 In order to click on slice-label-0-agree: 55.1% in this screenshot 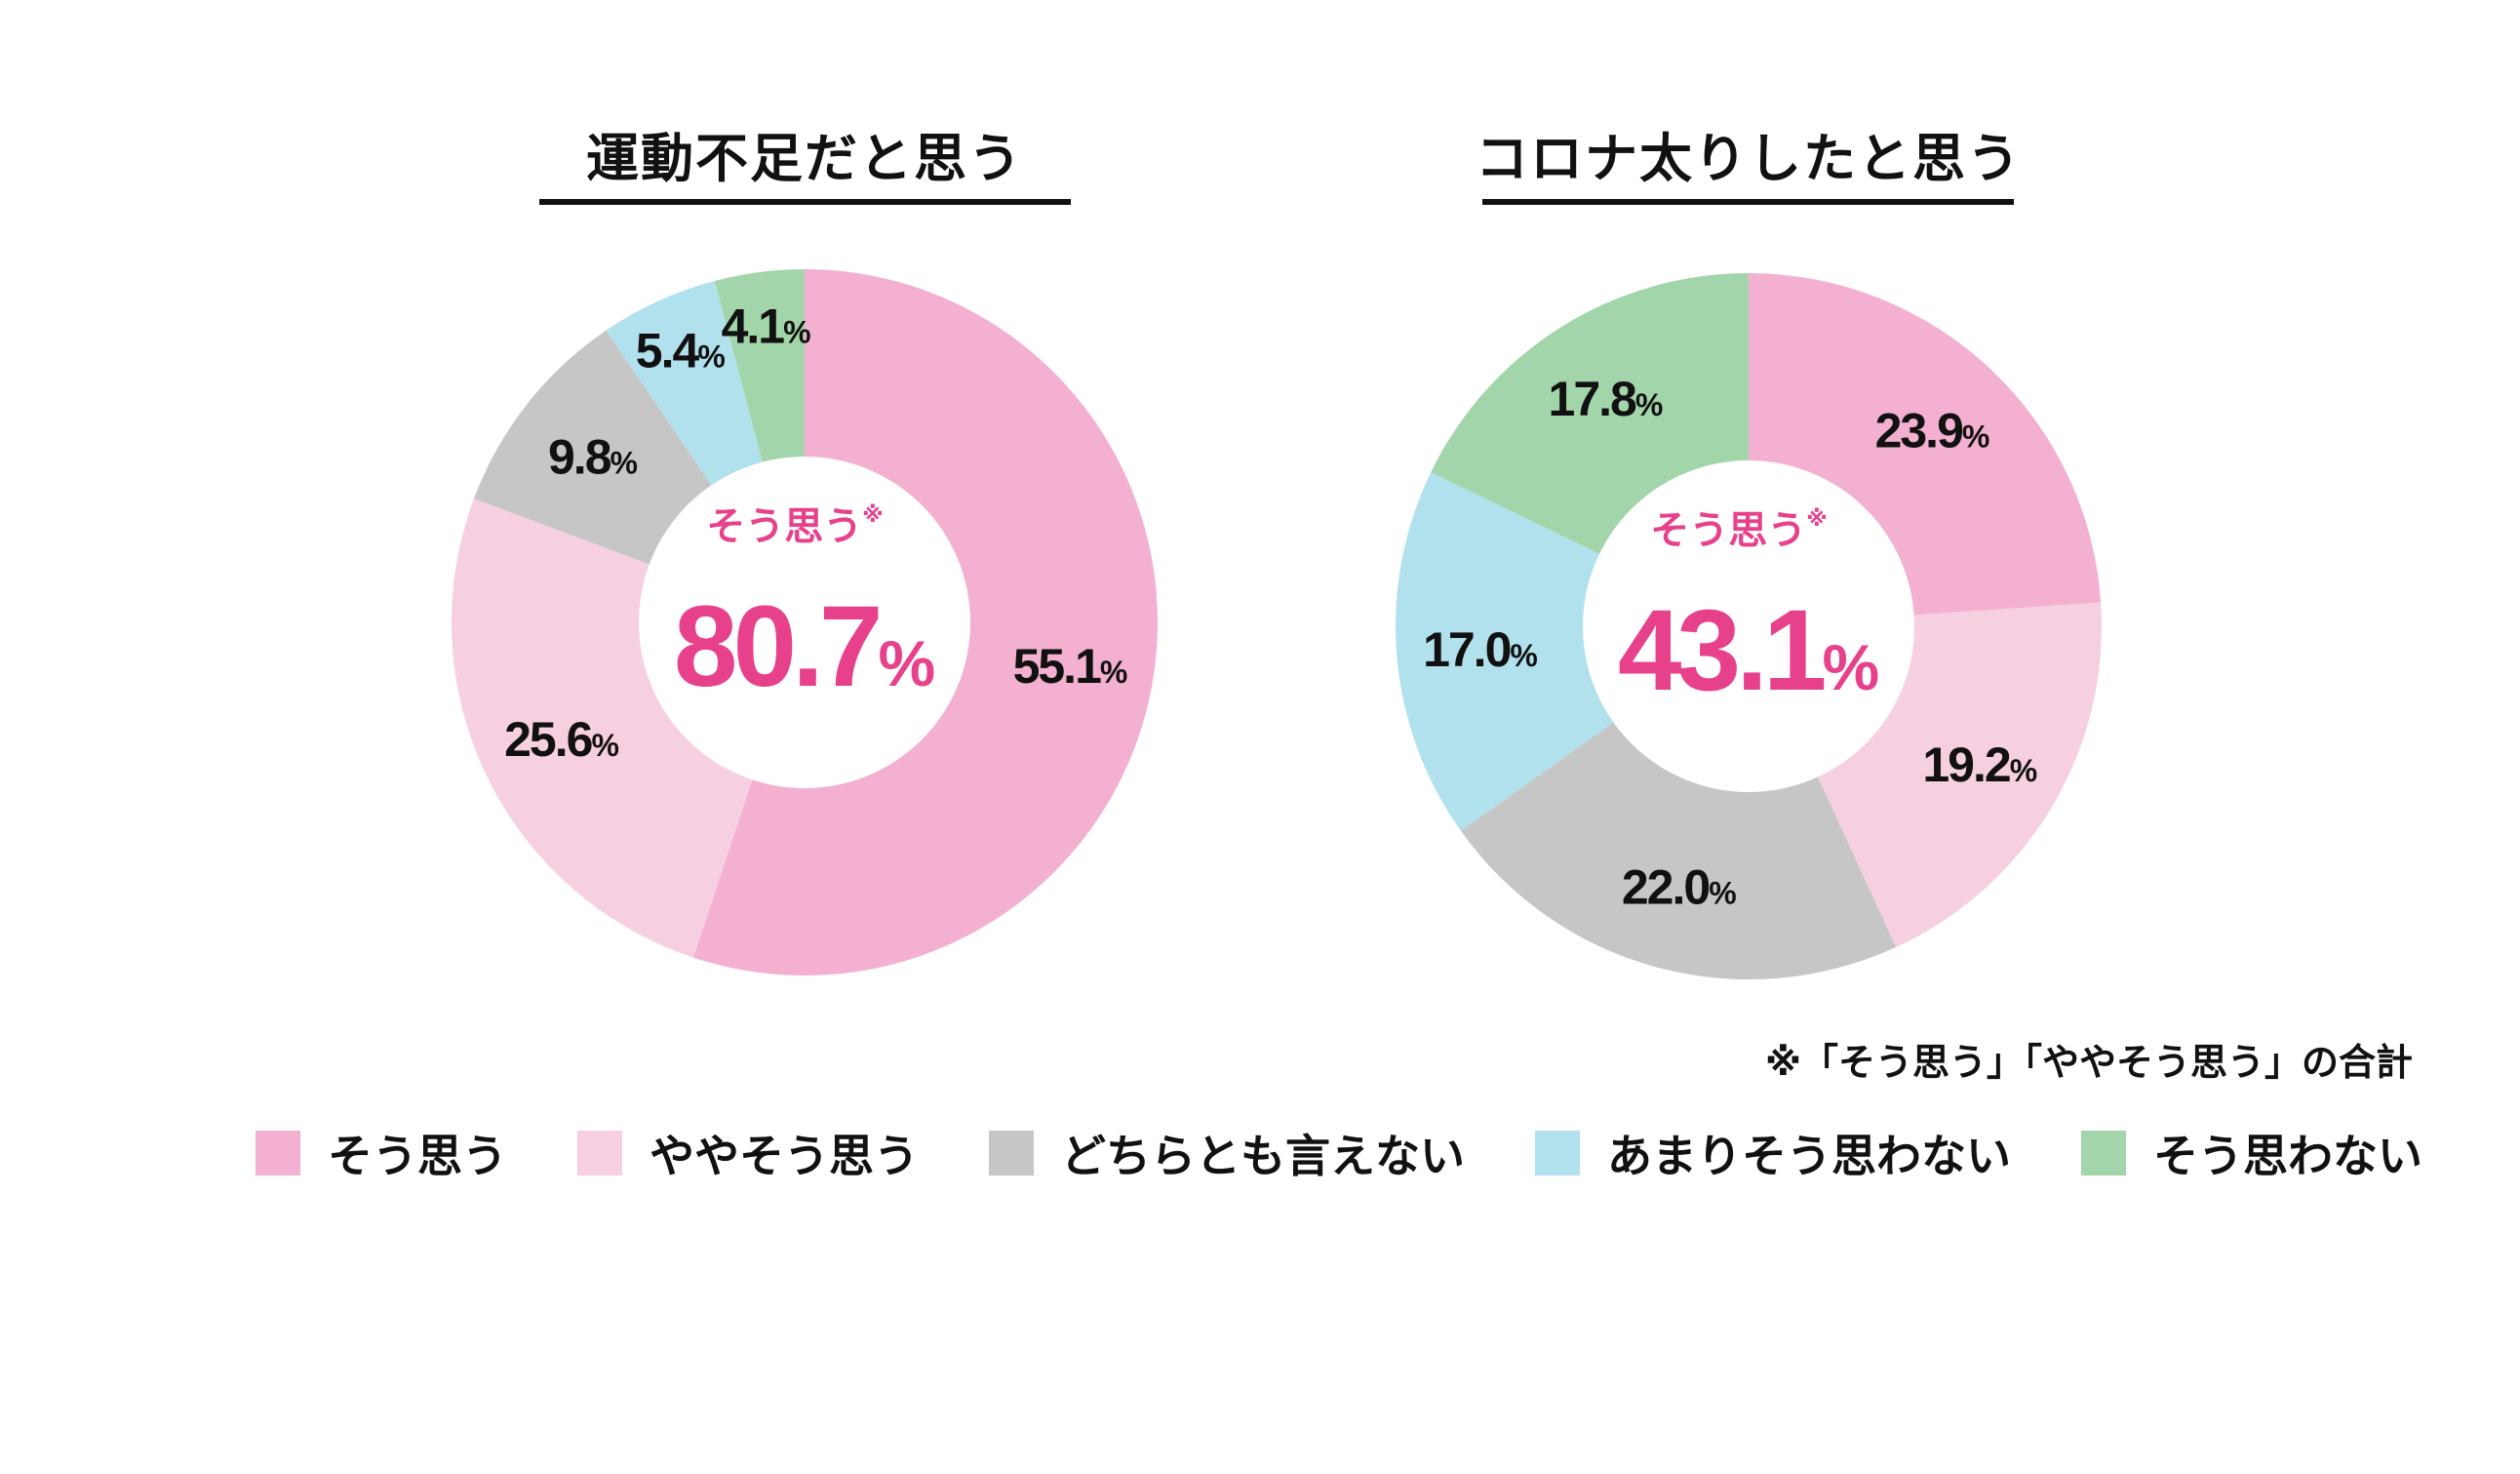, I will do `click(1070, 666)`.